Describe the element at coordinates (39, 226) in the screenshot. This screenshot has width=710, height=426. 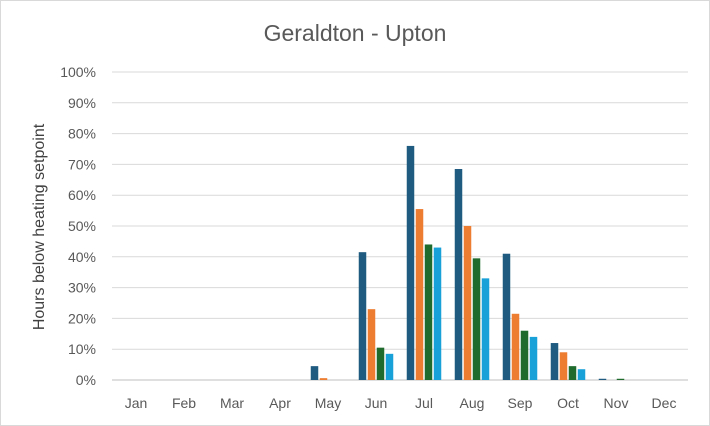
I see `y-axis-label: Hours below heating setpoint` at that location.